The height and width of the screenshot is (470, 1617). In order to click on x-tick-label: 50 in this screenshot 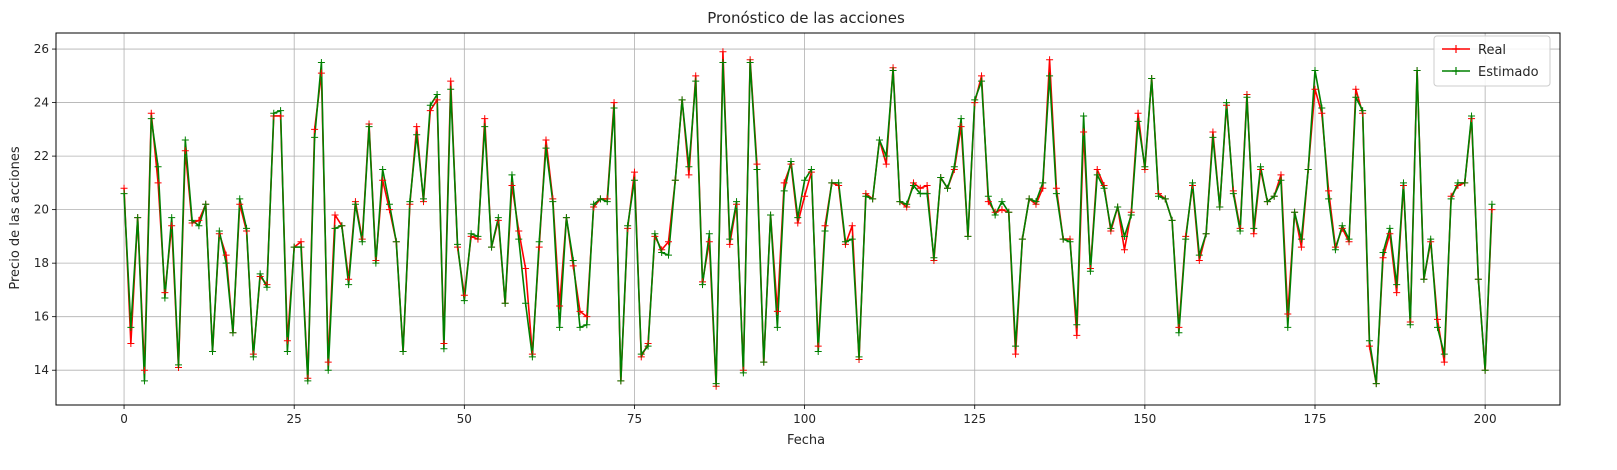, I will do `click(464, 419)`.